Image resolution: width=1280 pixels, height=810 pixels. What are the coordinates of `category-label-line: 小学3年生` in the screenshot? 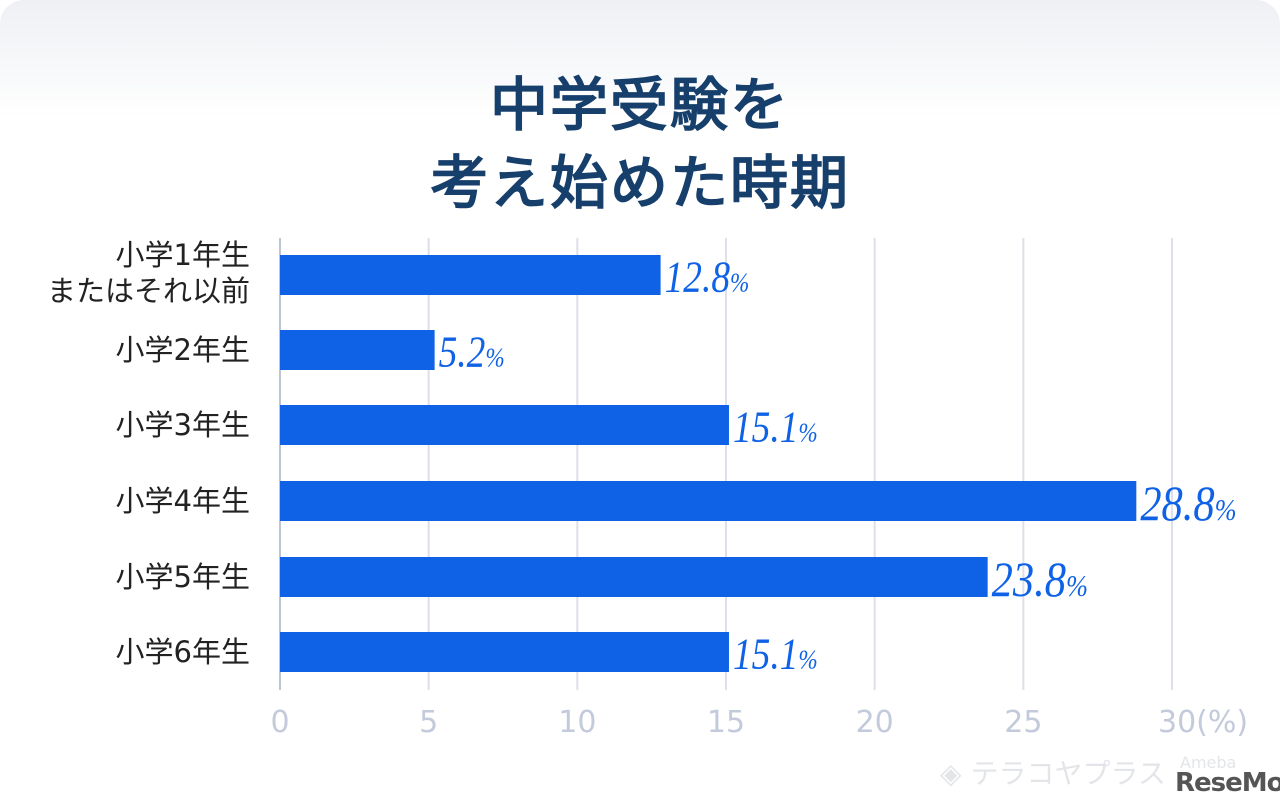 It's located at (182, 425).